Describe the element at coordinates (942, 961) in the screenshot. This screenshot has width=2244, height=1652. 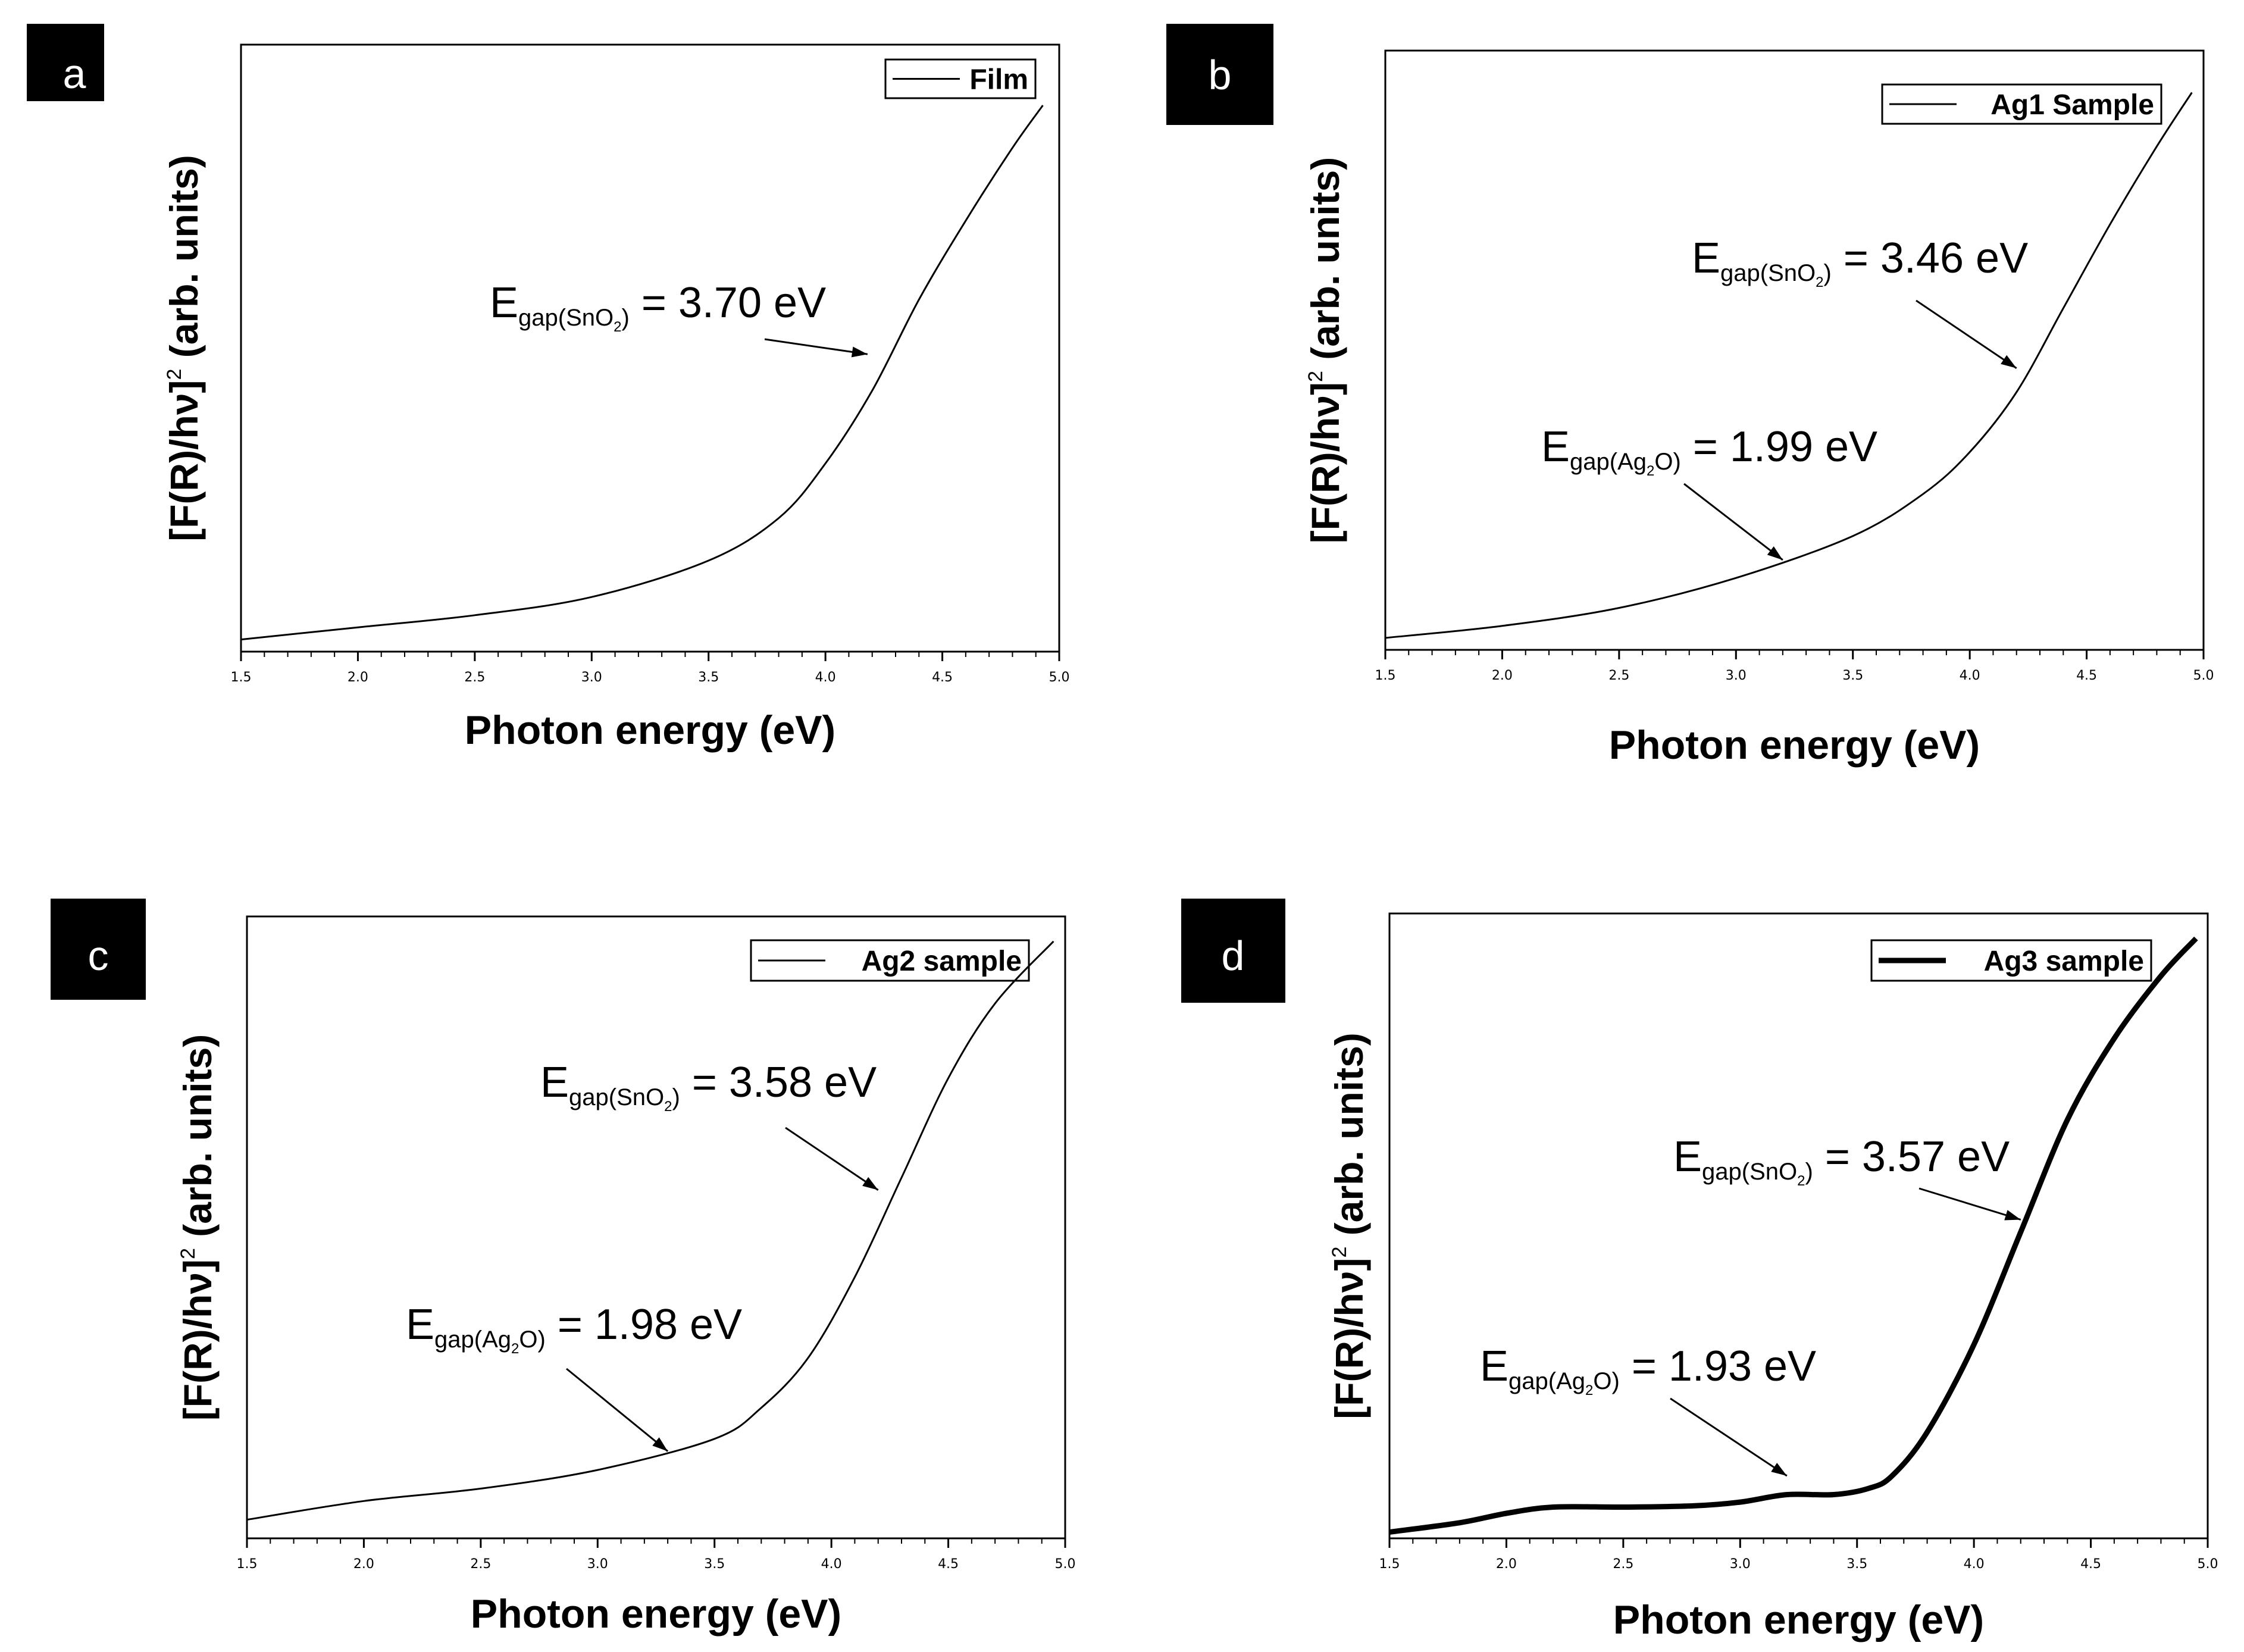
I see `legend-label: Ag2 sample` at that location.